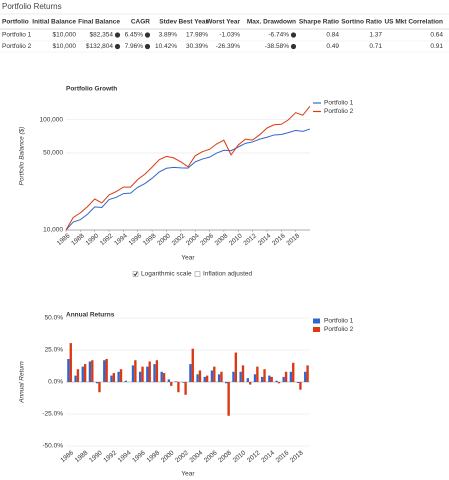  Describe the element at coordinates (96, 456) in the screenshot. I see `x-tick-label: 1990` at that location.